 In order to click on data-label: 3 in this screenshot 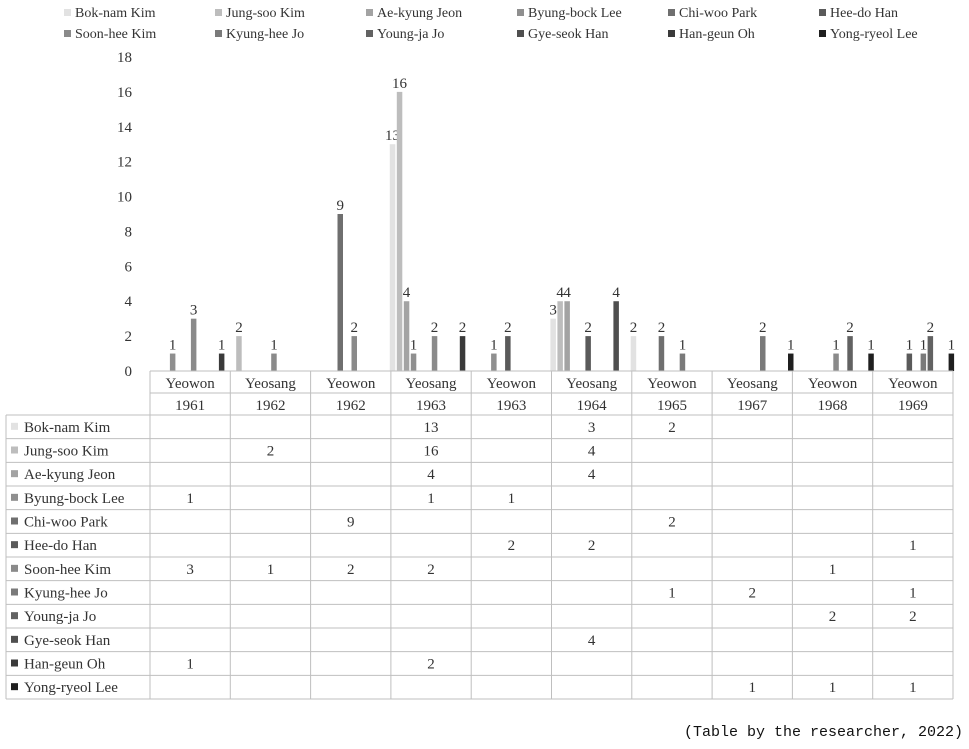, I will do `click(553, 311)`.